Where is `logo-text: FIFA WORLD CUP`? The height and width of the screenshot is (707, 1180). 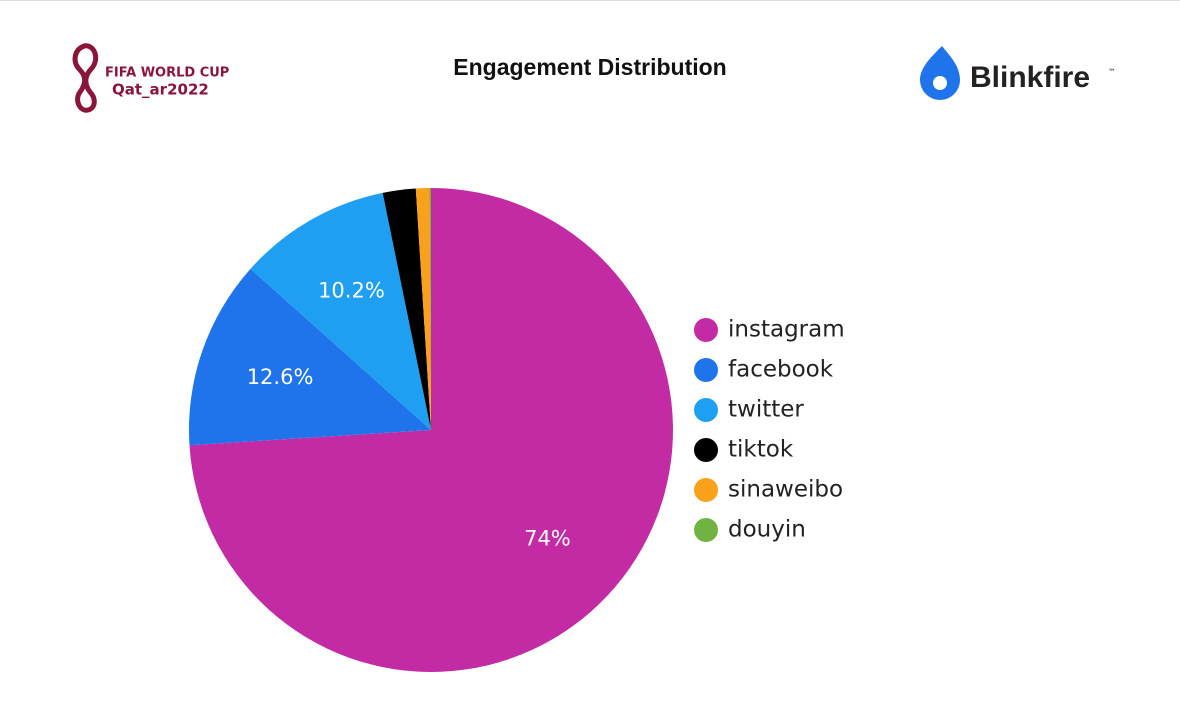 logo-text: FIFA WORLD CUP is located at coordinates (167, 73).